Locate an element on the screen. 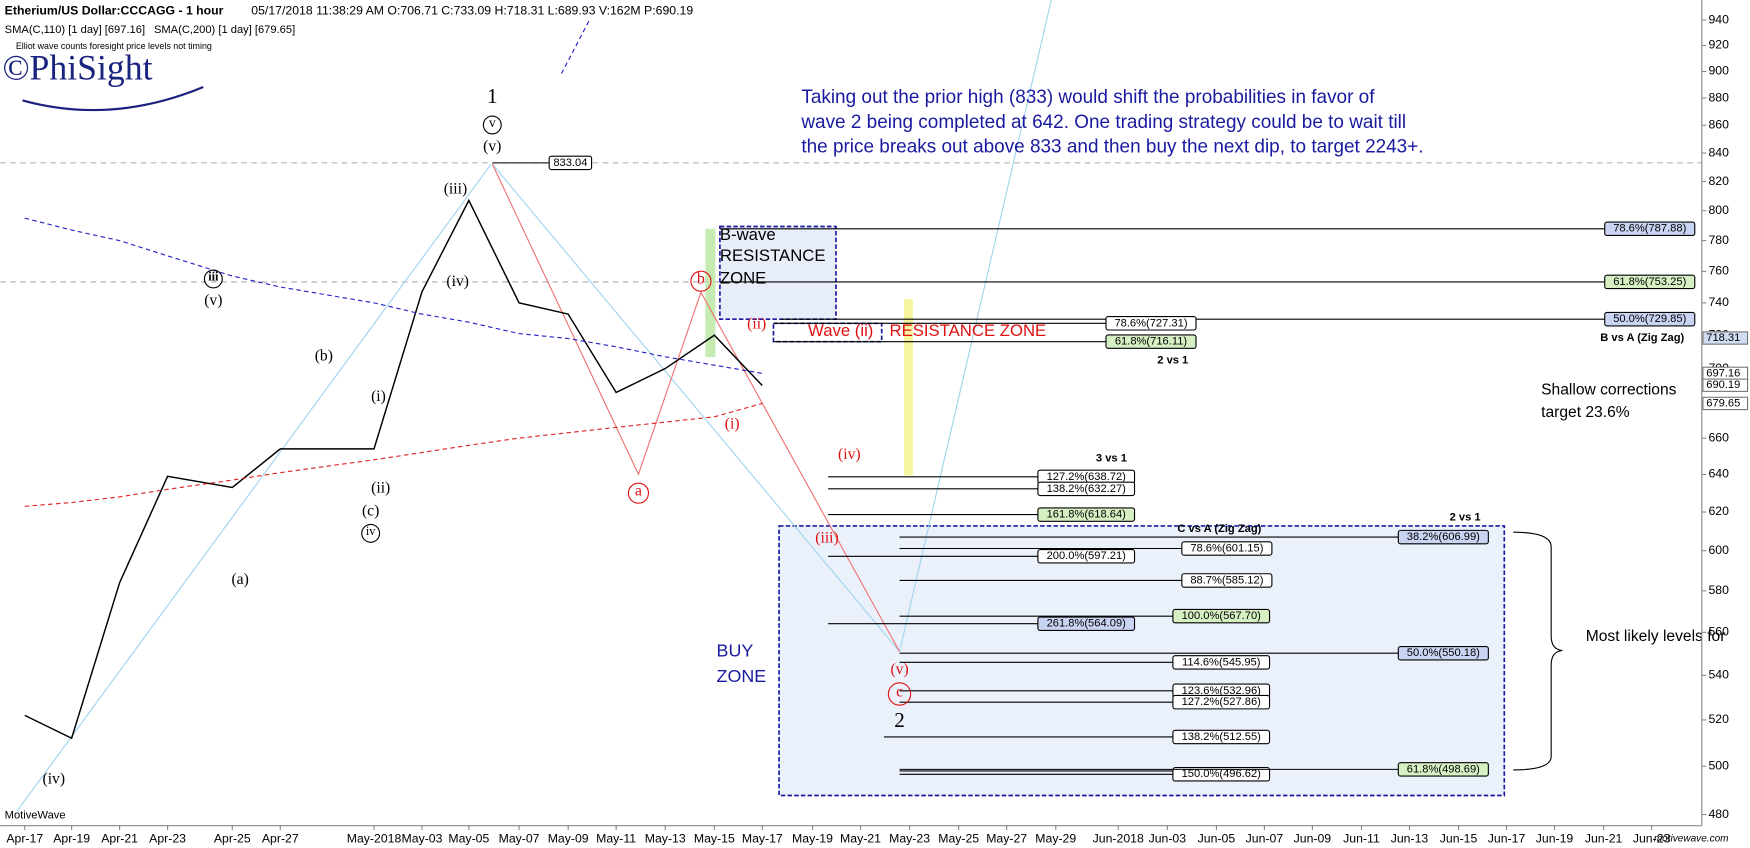 The image size is (1750, 848). price-marker-label: 697.16 is located at coordinates (1723, 373).